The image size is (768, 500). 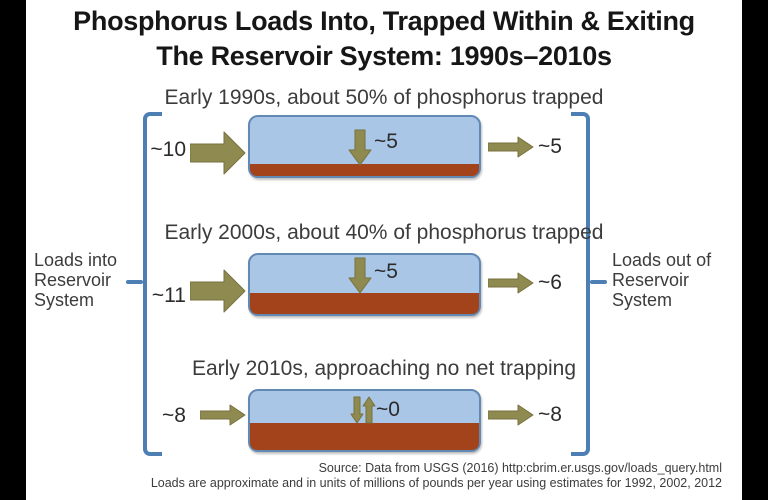 I want to click on right-bracket, so click(x=580, y=284).